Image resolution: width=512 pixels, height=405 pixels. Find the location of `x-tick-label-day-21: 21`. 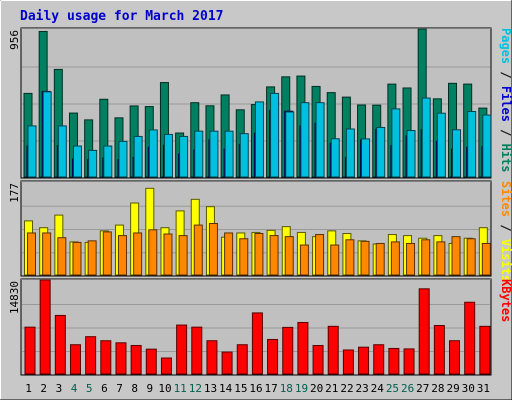

x-tick-label-day-21: 21 is located at coordinates (331, 388).